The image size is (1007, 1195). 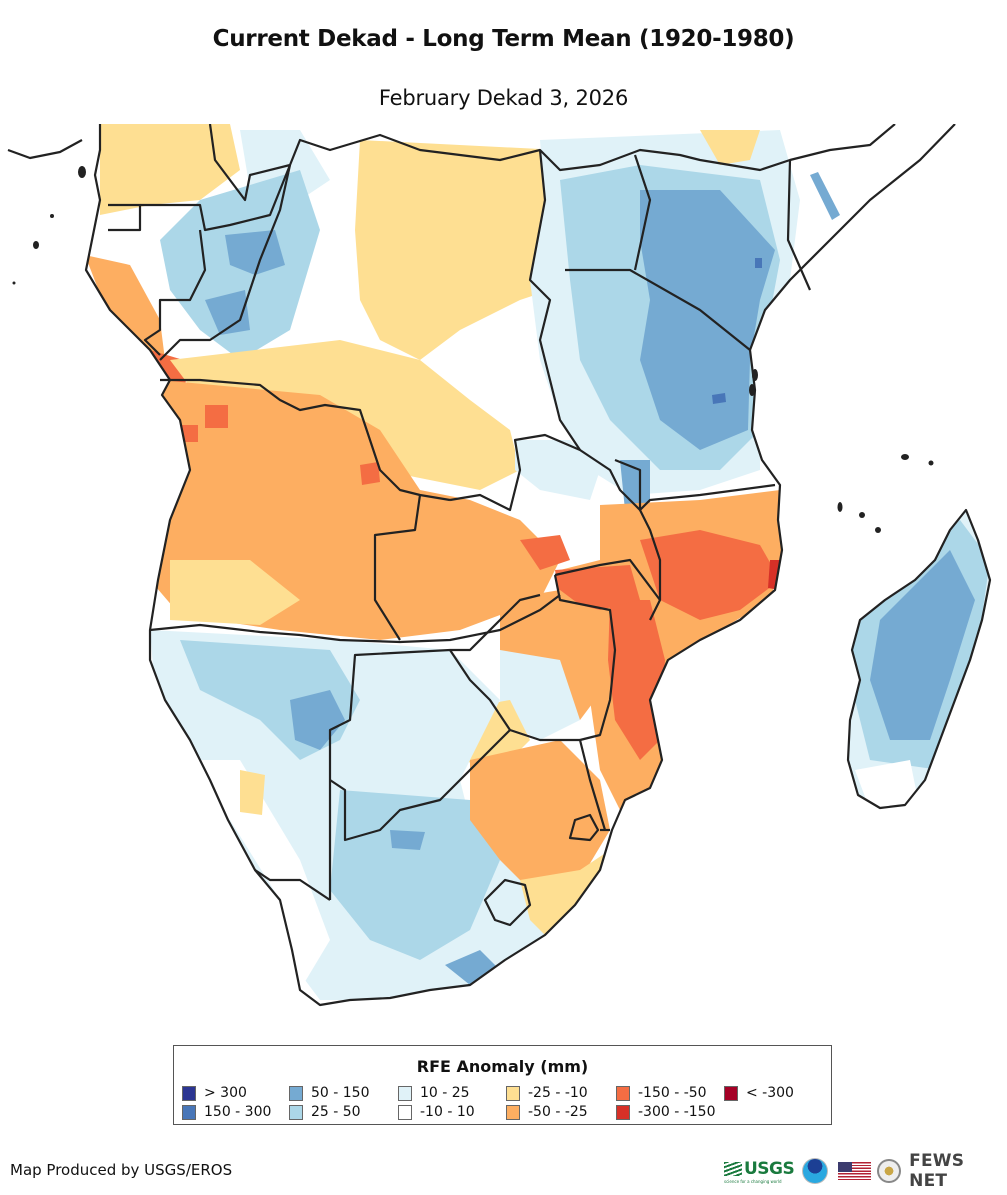 I want to click on us-flag-icon, so click(x=854, y=1171).